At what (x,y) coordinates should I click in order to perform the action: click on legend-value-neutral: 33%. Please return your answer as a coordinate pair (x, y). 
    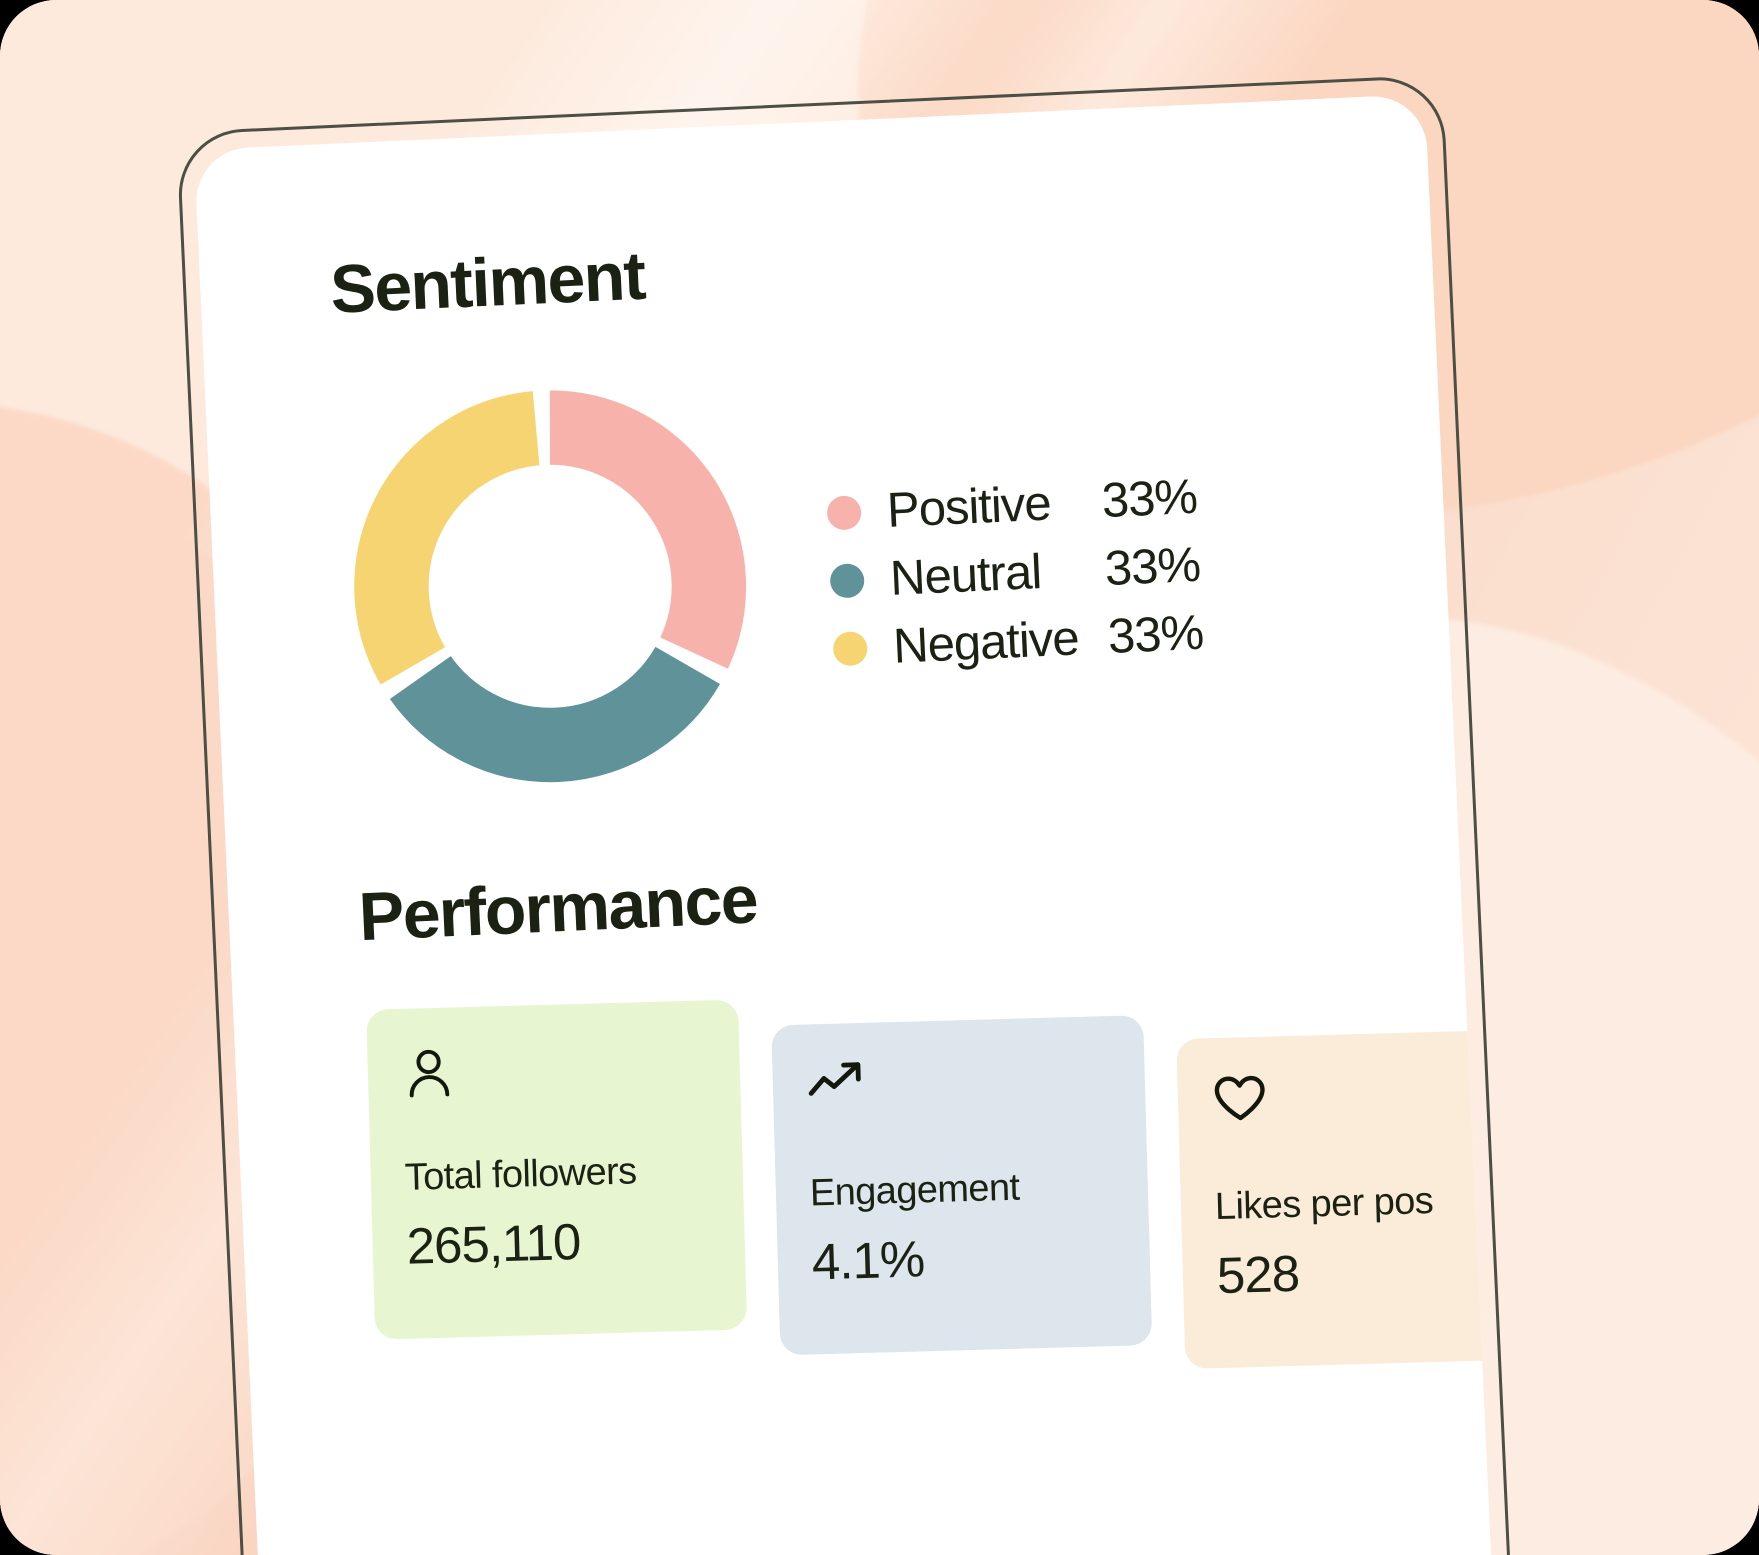
    Looking at the image, I should click on (1152, 566).